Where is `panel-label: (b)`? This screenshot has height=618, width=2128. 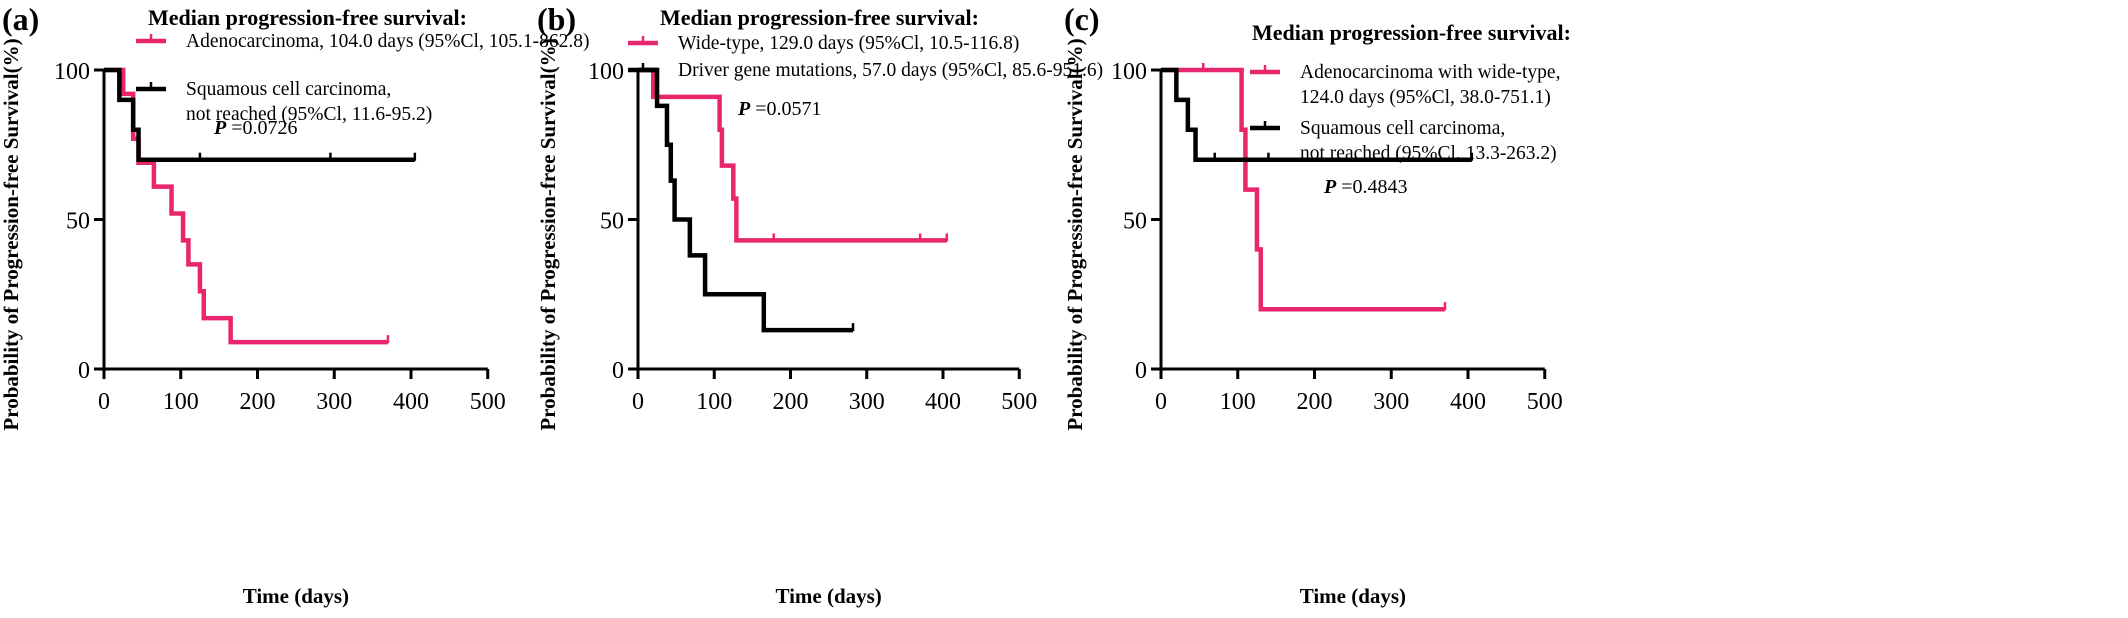 panel-label: (b) is located at coordinates (556, 19).